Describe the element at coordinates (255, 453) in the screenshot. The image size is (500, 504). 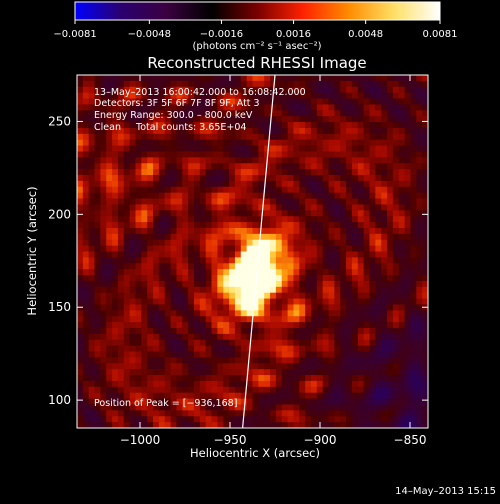
I see `x-axis-label: Heliocentric X (arcsec)` at that location.